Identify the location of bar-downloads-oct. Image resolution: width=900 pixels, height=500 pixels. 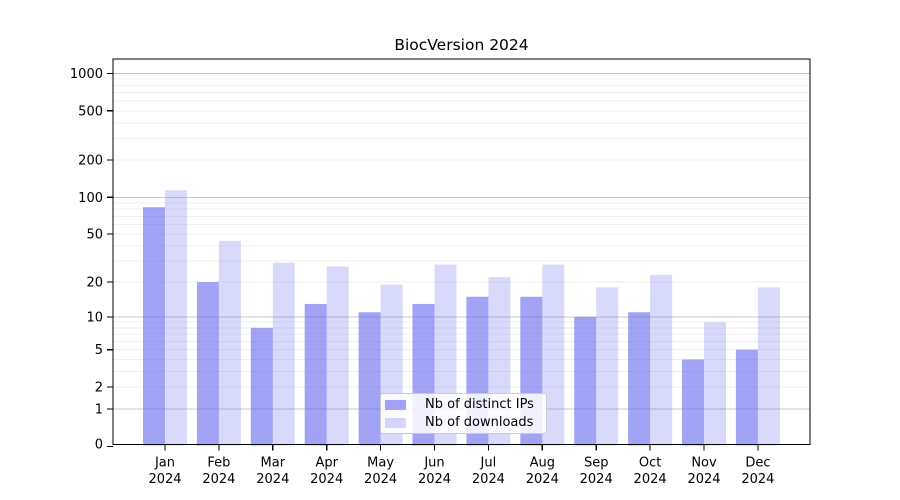
(661, 360).